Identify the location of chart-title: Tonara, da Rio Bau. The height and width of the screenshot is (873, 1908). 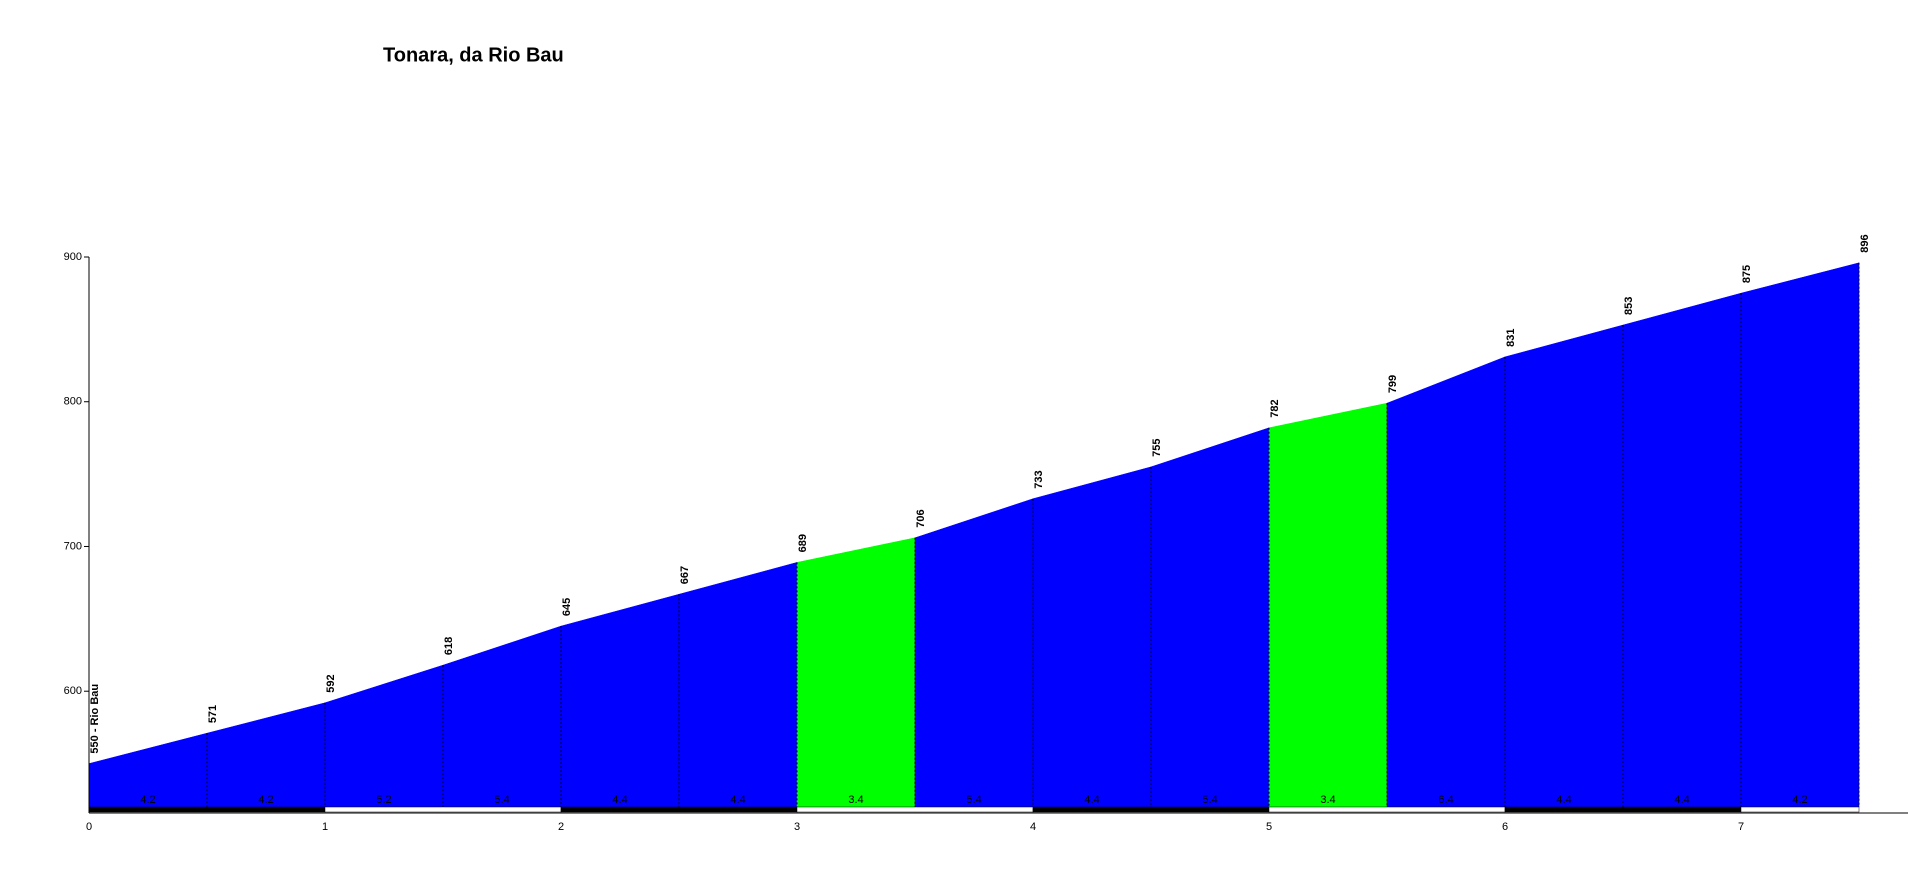
(473, 55).